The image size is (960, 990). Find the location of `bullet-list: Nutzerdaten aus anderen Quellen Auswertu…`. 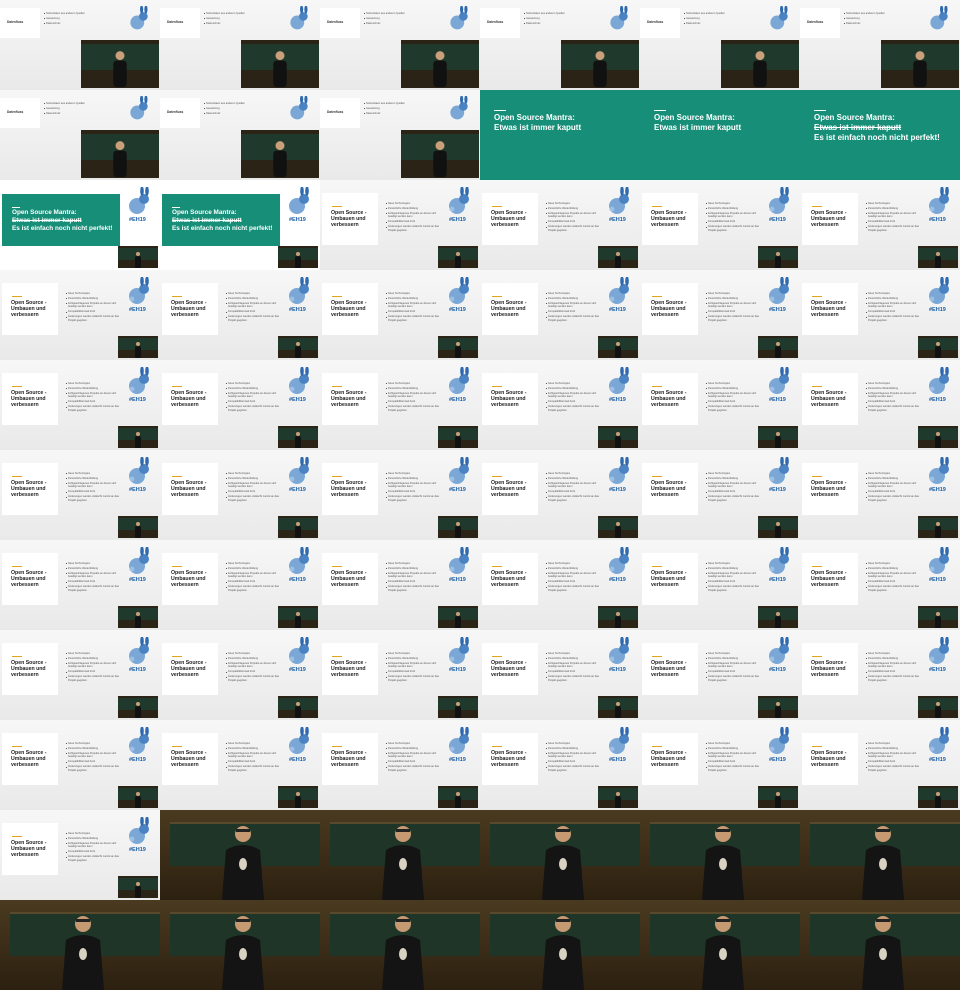

bullet-list: Nutzerdaten aus anderen Quellen Auswertu… is located at coordinates (547, 19).